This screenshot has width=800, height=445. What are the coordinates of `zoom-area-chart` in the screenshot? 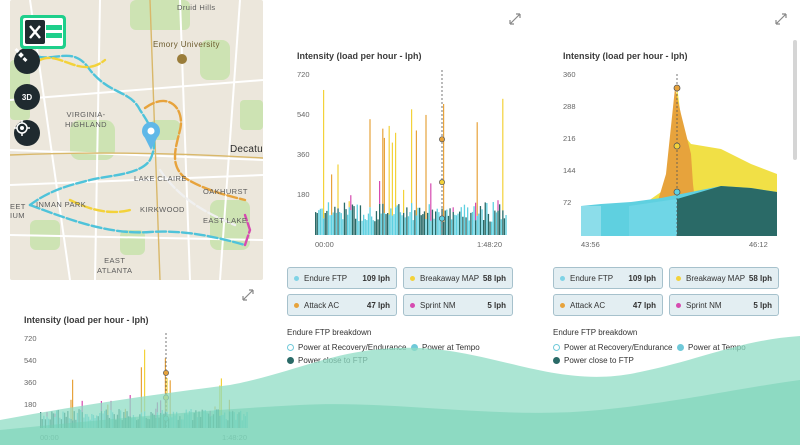 It's located at (679, 155).